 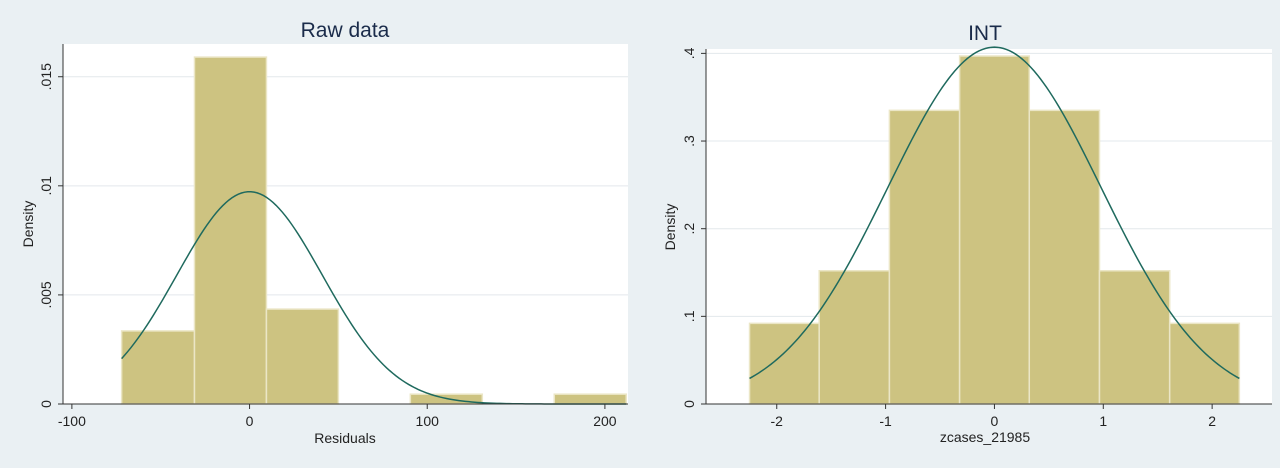 What do you see at coordinates (1103, 421) in the screenshot?
I see `x-tick-label: 1` at bounding box center [1103, 421].